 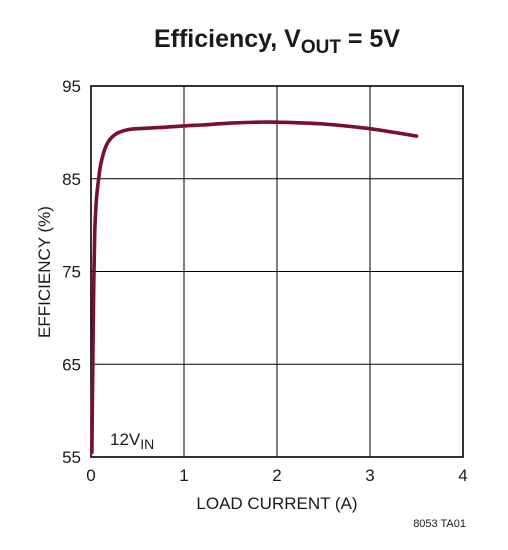 I want to click on y-tick-label: 65, so click(x=71, y=364).